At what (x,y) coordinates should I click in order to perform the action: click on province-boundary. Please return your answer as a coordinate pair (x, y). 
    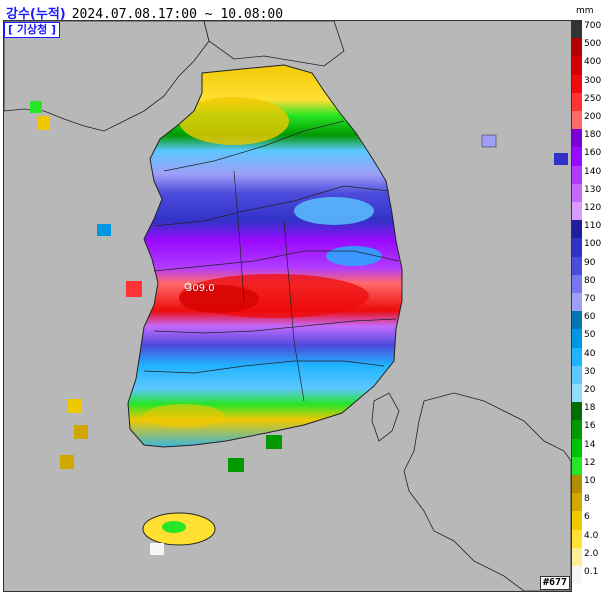
    Looking at the image, I should click on (294, 311).